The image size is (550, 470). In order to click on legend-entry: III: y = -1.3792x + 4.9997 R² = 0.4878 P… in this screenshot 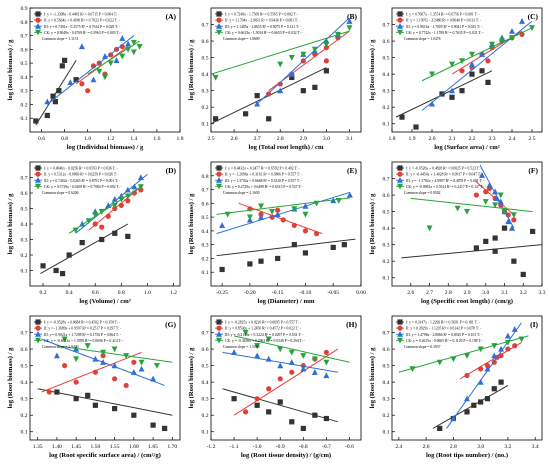, I will do `click(445, 181)`.